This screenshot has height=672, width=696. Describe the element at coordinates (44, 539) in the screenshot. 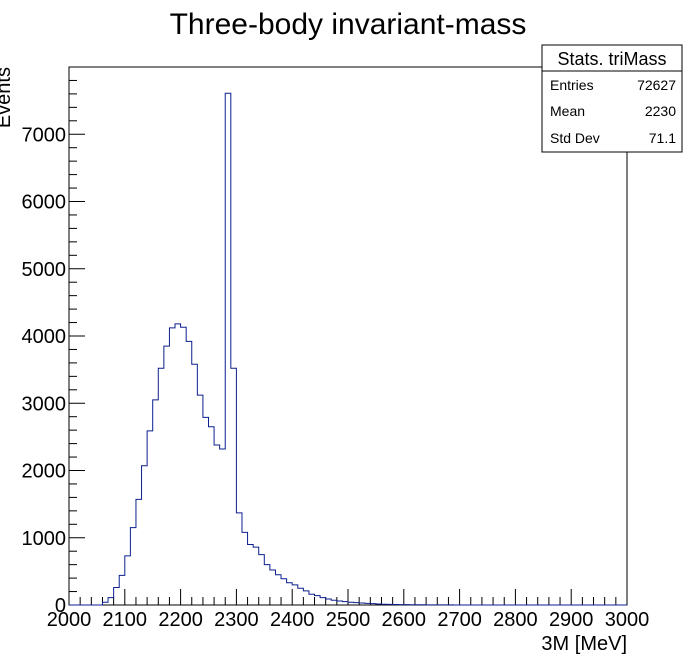

I see `y-tick-label: 1000` at that location.